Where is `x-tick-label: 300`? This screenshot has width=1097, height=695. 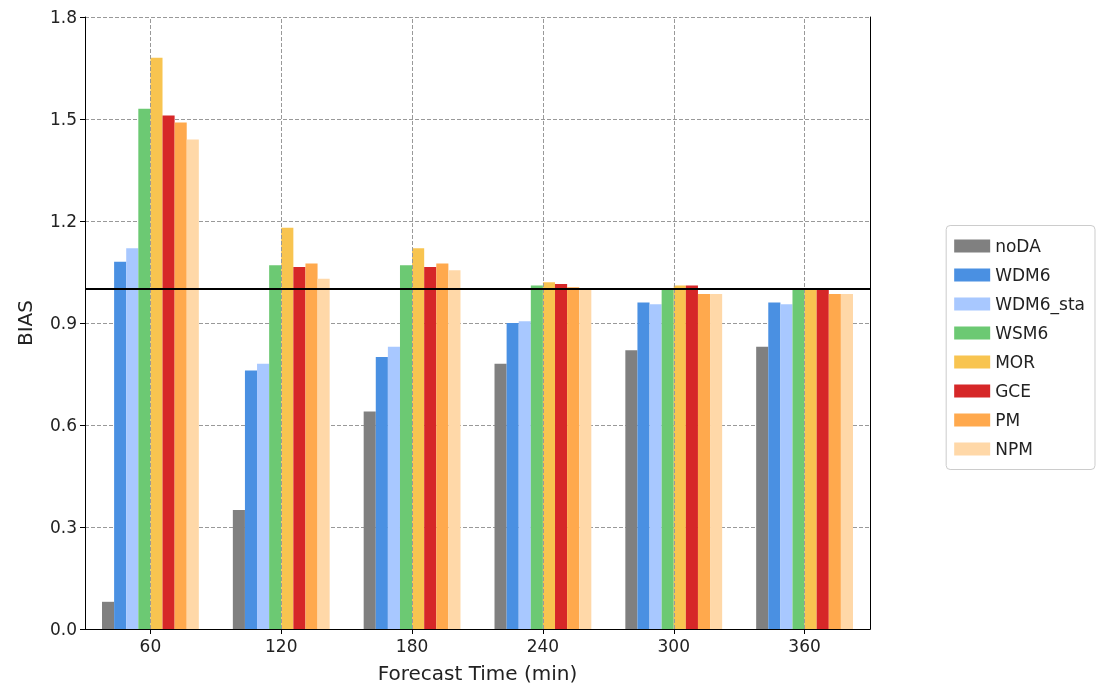
x-tick-label: 300 is located at coordinates (673, 645).